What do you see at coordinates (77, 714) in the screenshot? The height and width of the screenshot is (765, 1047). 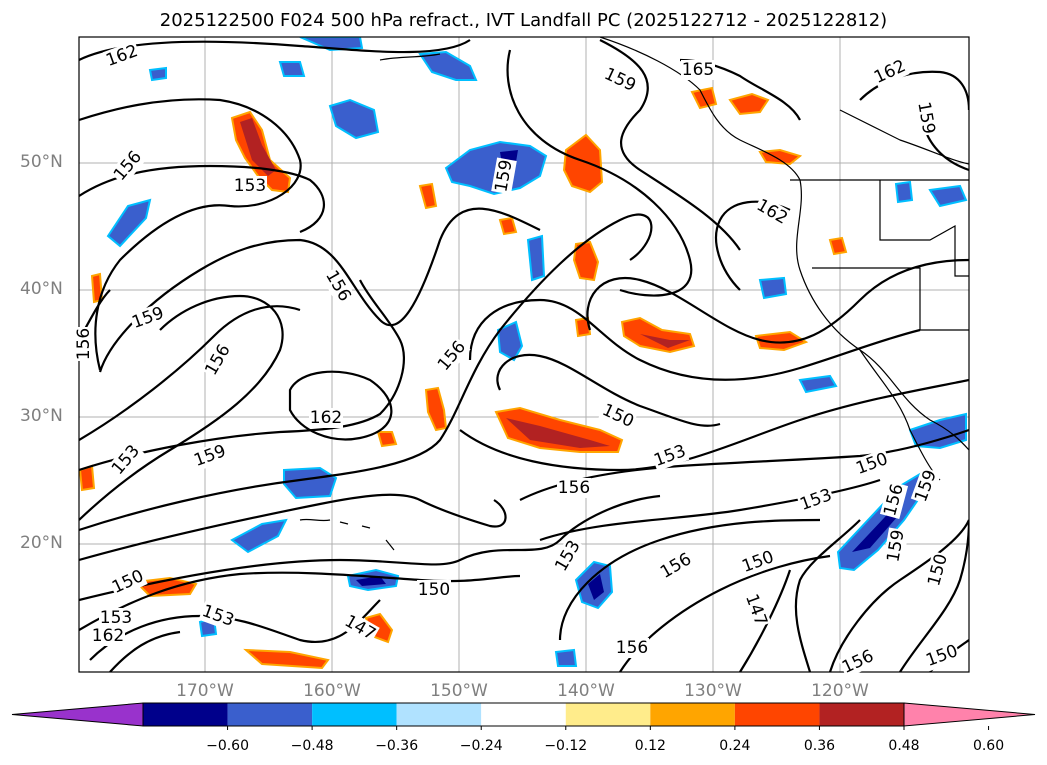 I see `colorbar-extend-min` at bounding box center [77, 714].